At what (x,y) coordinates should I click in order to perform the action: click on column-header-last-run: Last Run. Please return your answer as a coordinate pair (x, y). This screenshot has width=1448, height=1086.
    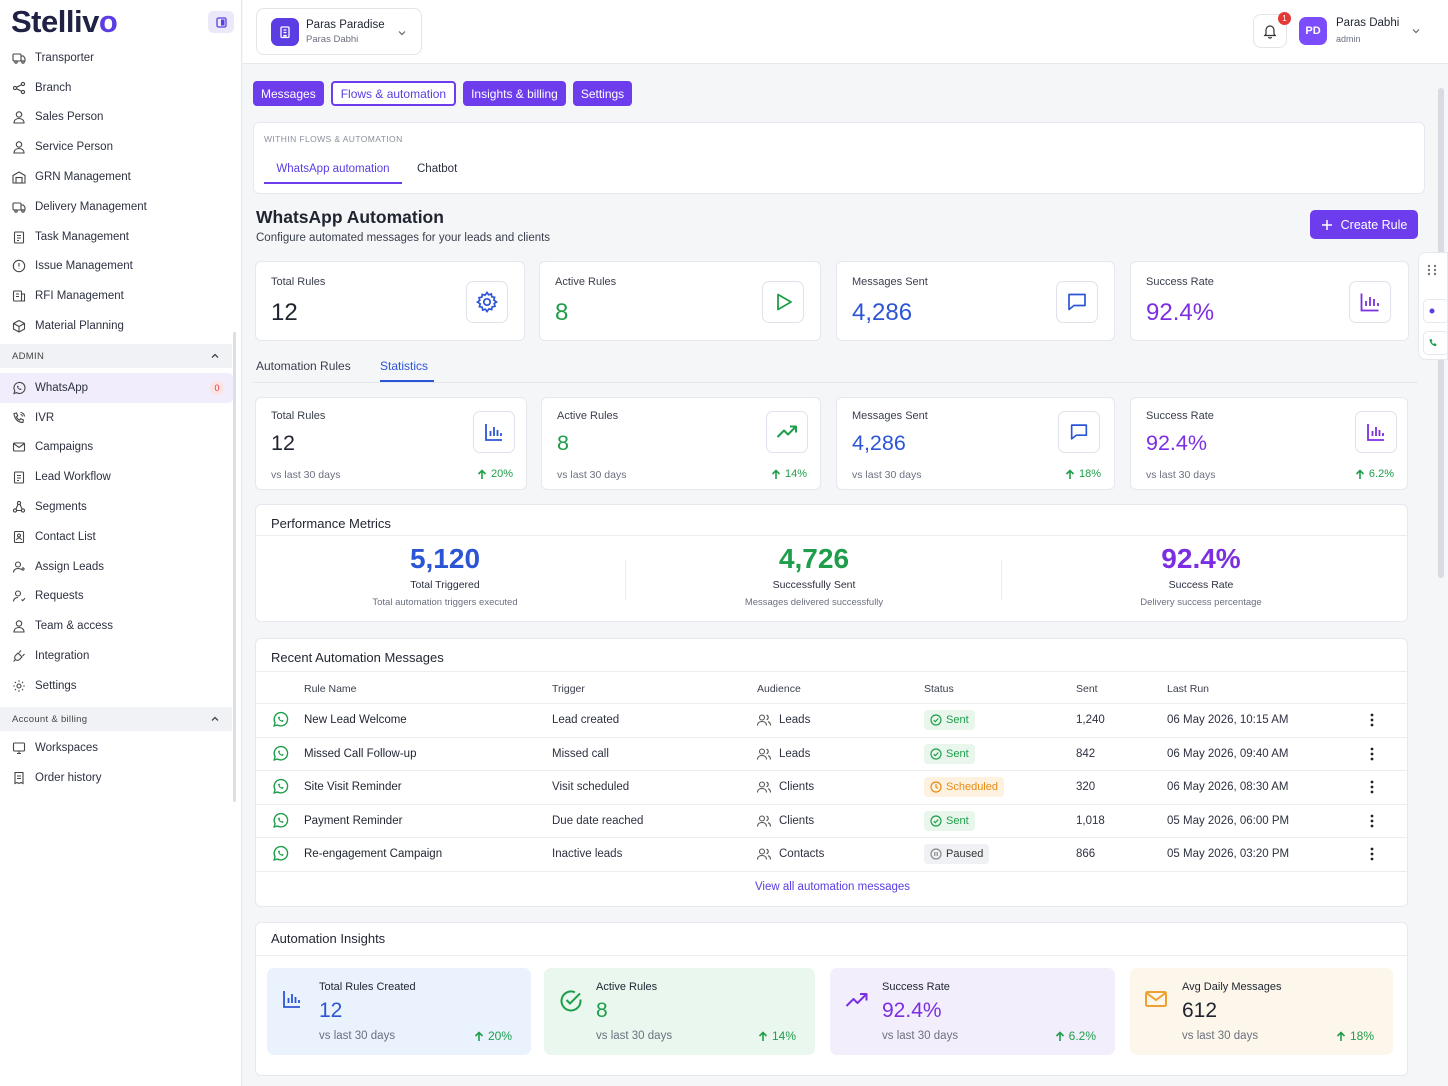
    Looking at the image, I should click on (1188, 689).